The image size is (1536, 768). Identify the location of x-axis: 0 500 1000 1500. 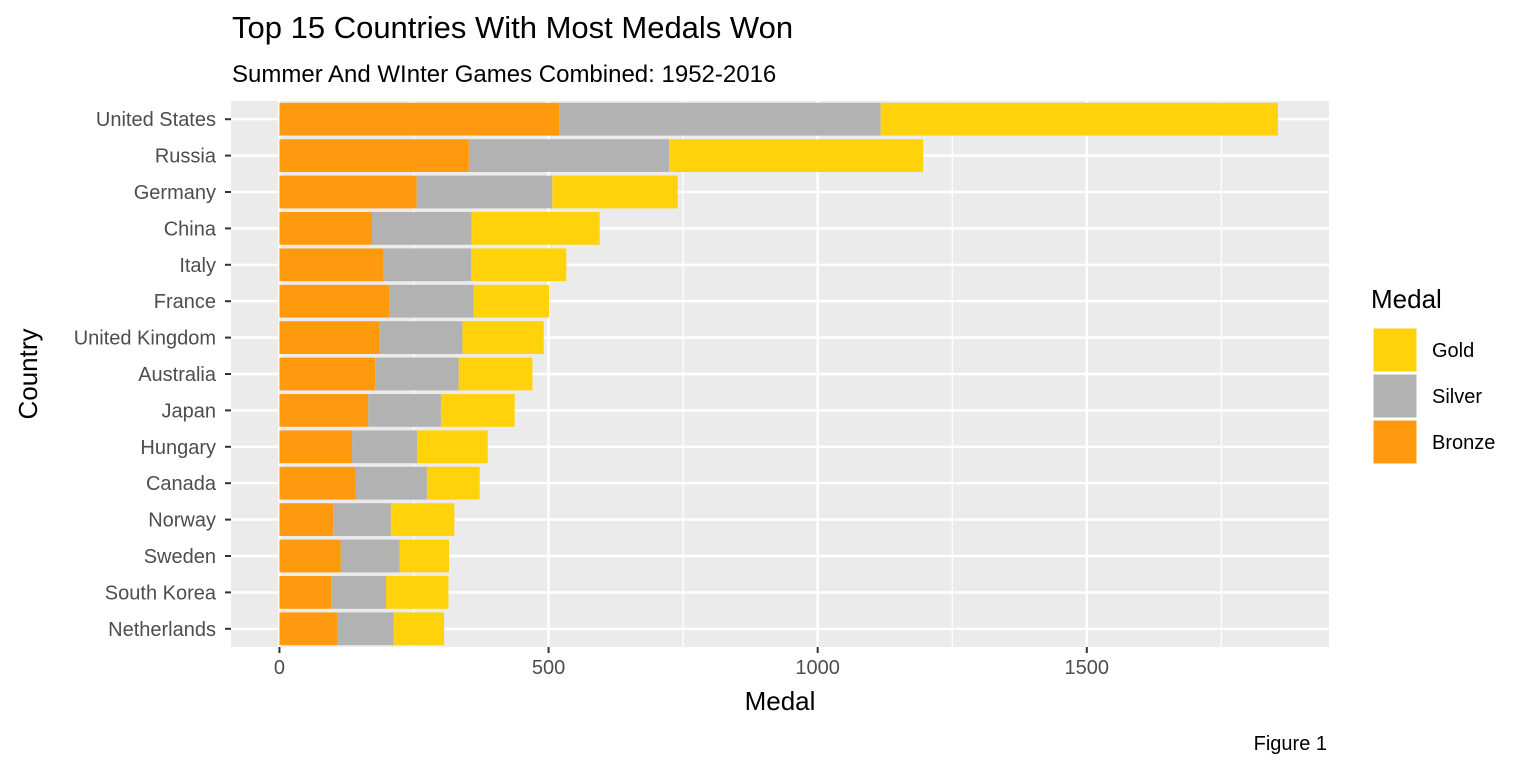
(691, 663).